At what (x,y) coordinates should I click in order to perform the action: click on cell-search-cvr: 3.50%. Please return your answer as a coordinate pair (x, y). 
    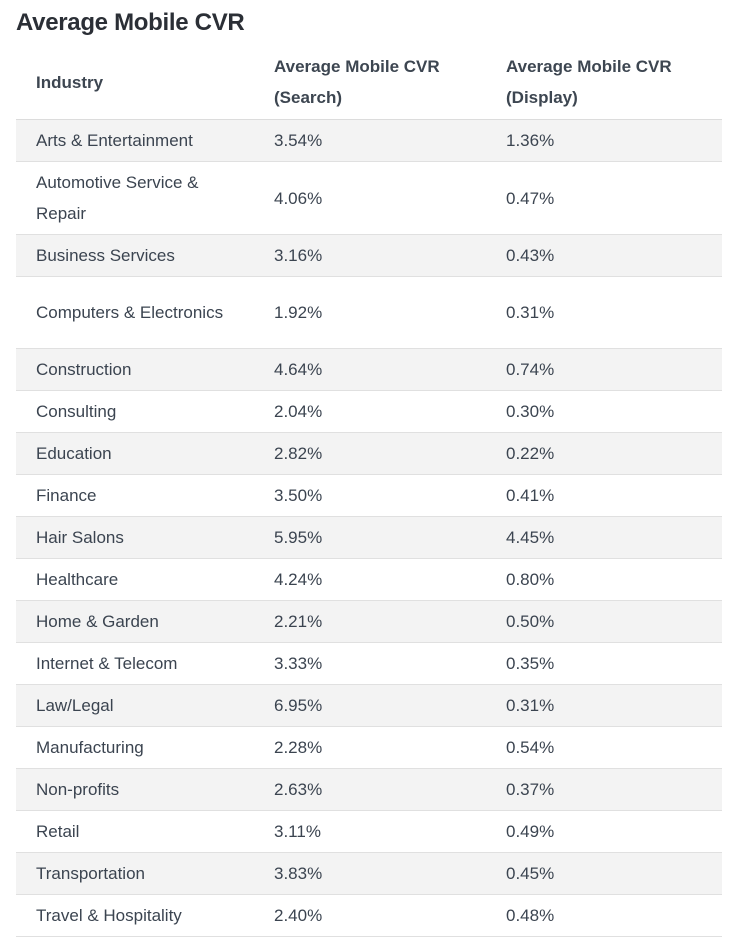
    Looking at the image, I should click on (370, 495).